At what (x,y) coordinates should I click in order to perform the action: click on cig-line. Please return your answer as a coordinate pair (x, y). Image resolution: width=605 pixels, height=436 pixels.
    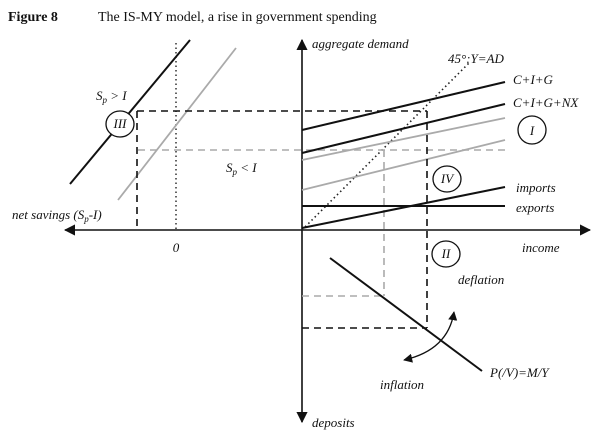
    Looking at the image, I should click on (403, 106).